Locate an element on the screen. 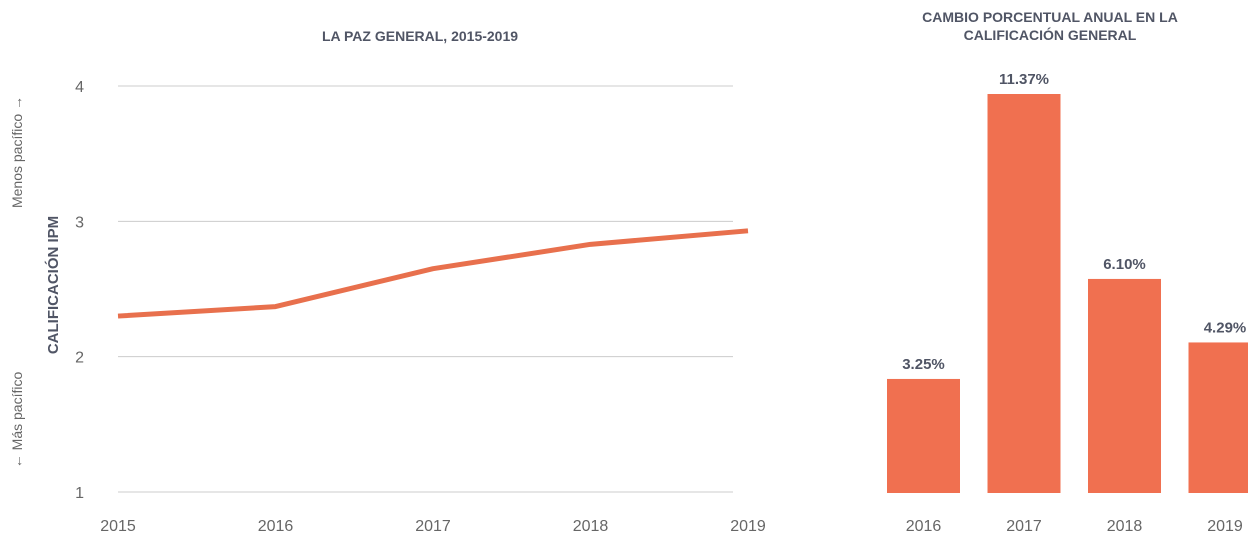 Image resolution: width=1248 pixels, height=538 pixels. y-tick-label: 3 is located at coordinates (79, 222).